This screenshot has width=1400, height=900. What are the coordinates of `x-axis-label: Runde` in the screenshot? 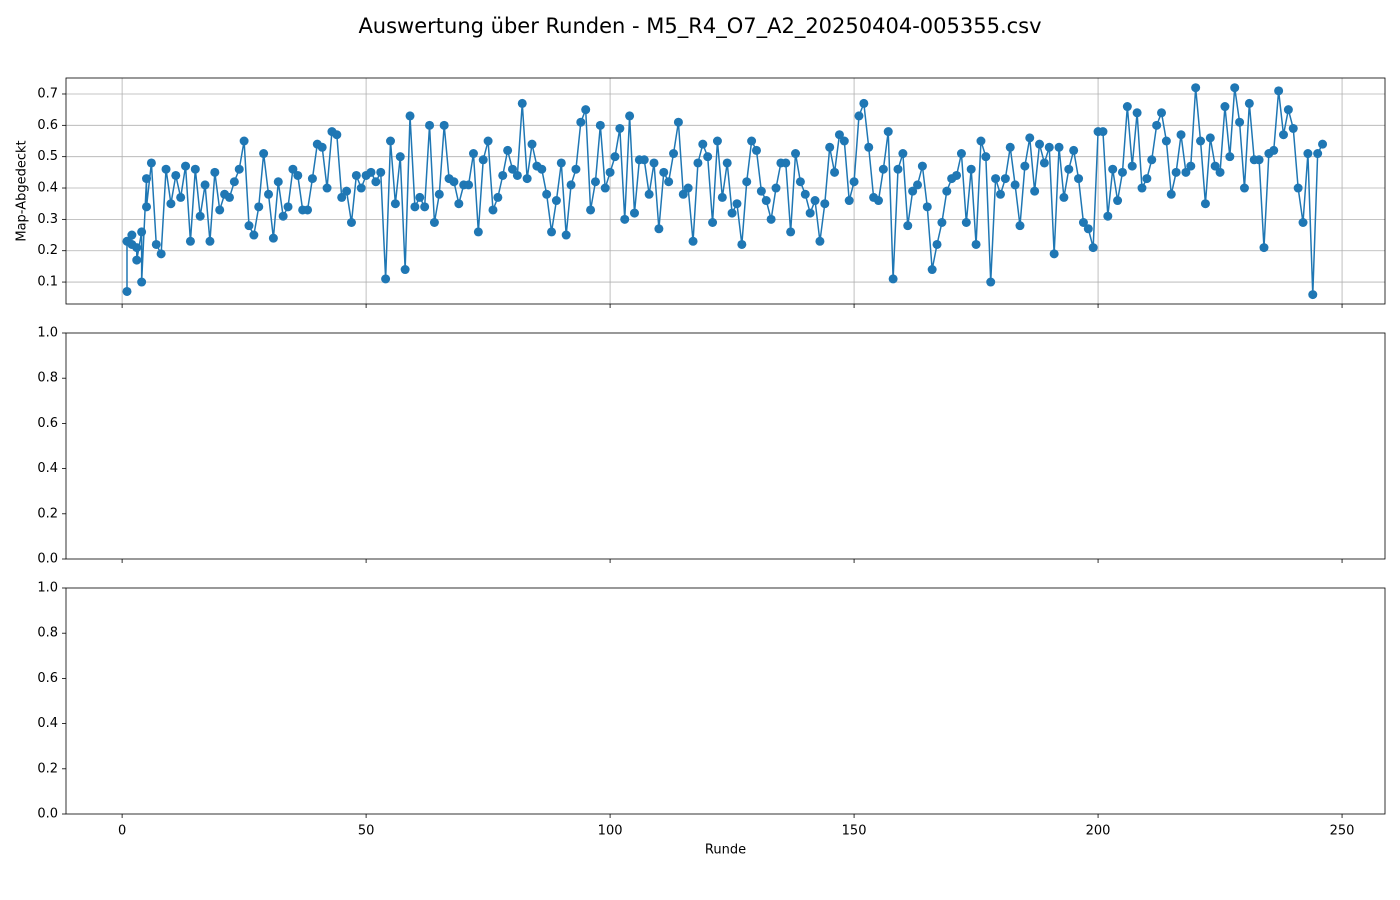 It's located at (725, 850).